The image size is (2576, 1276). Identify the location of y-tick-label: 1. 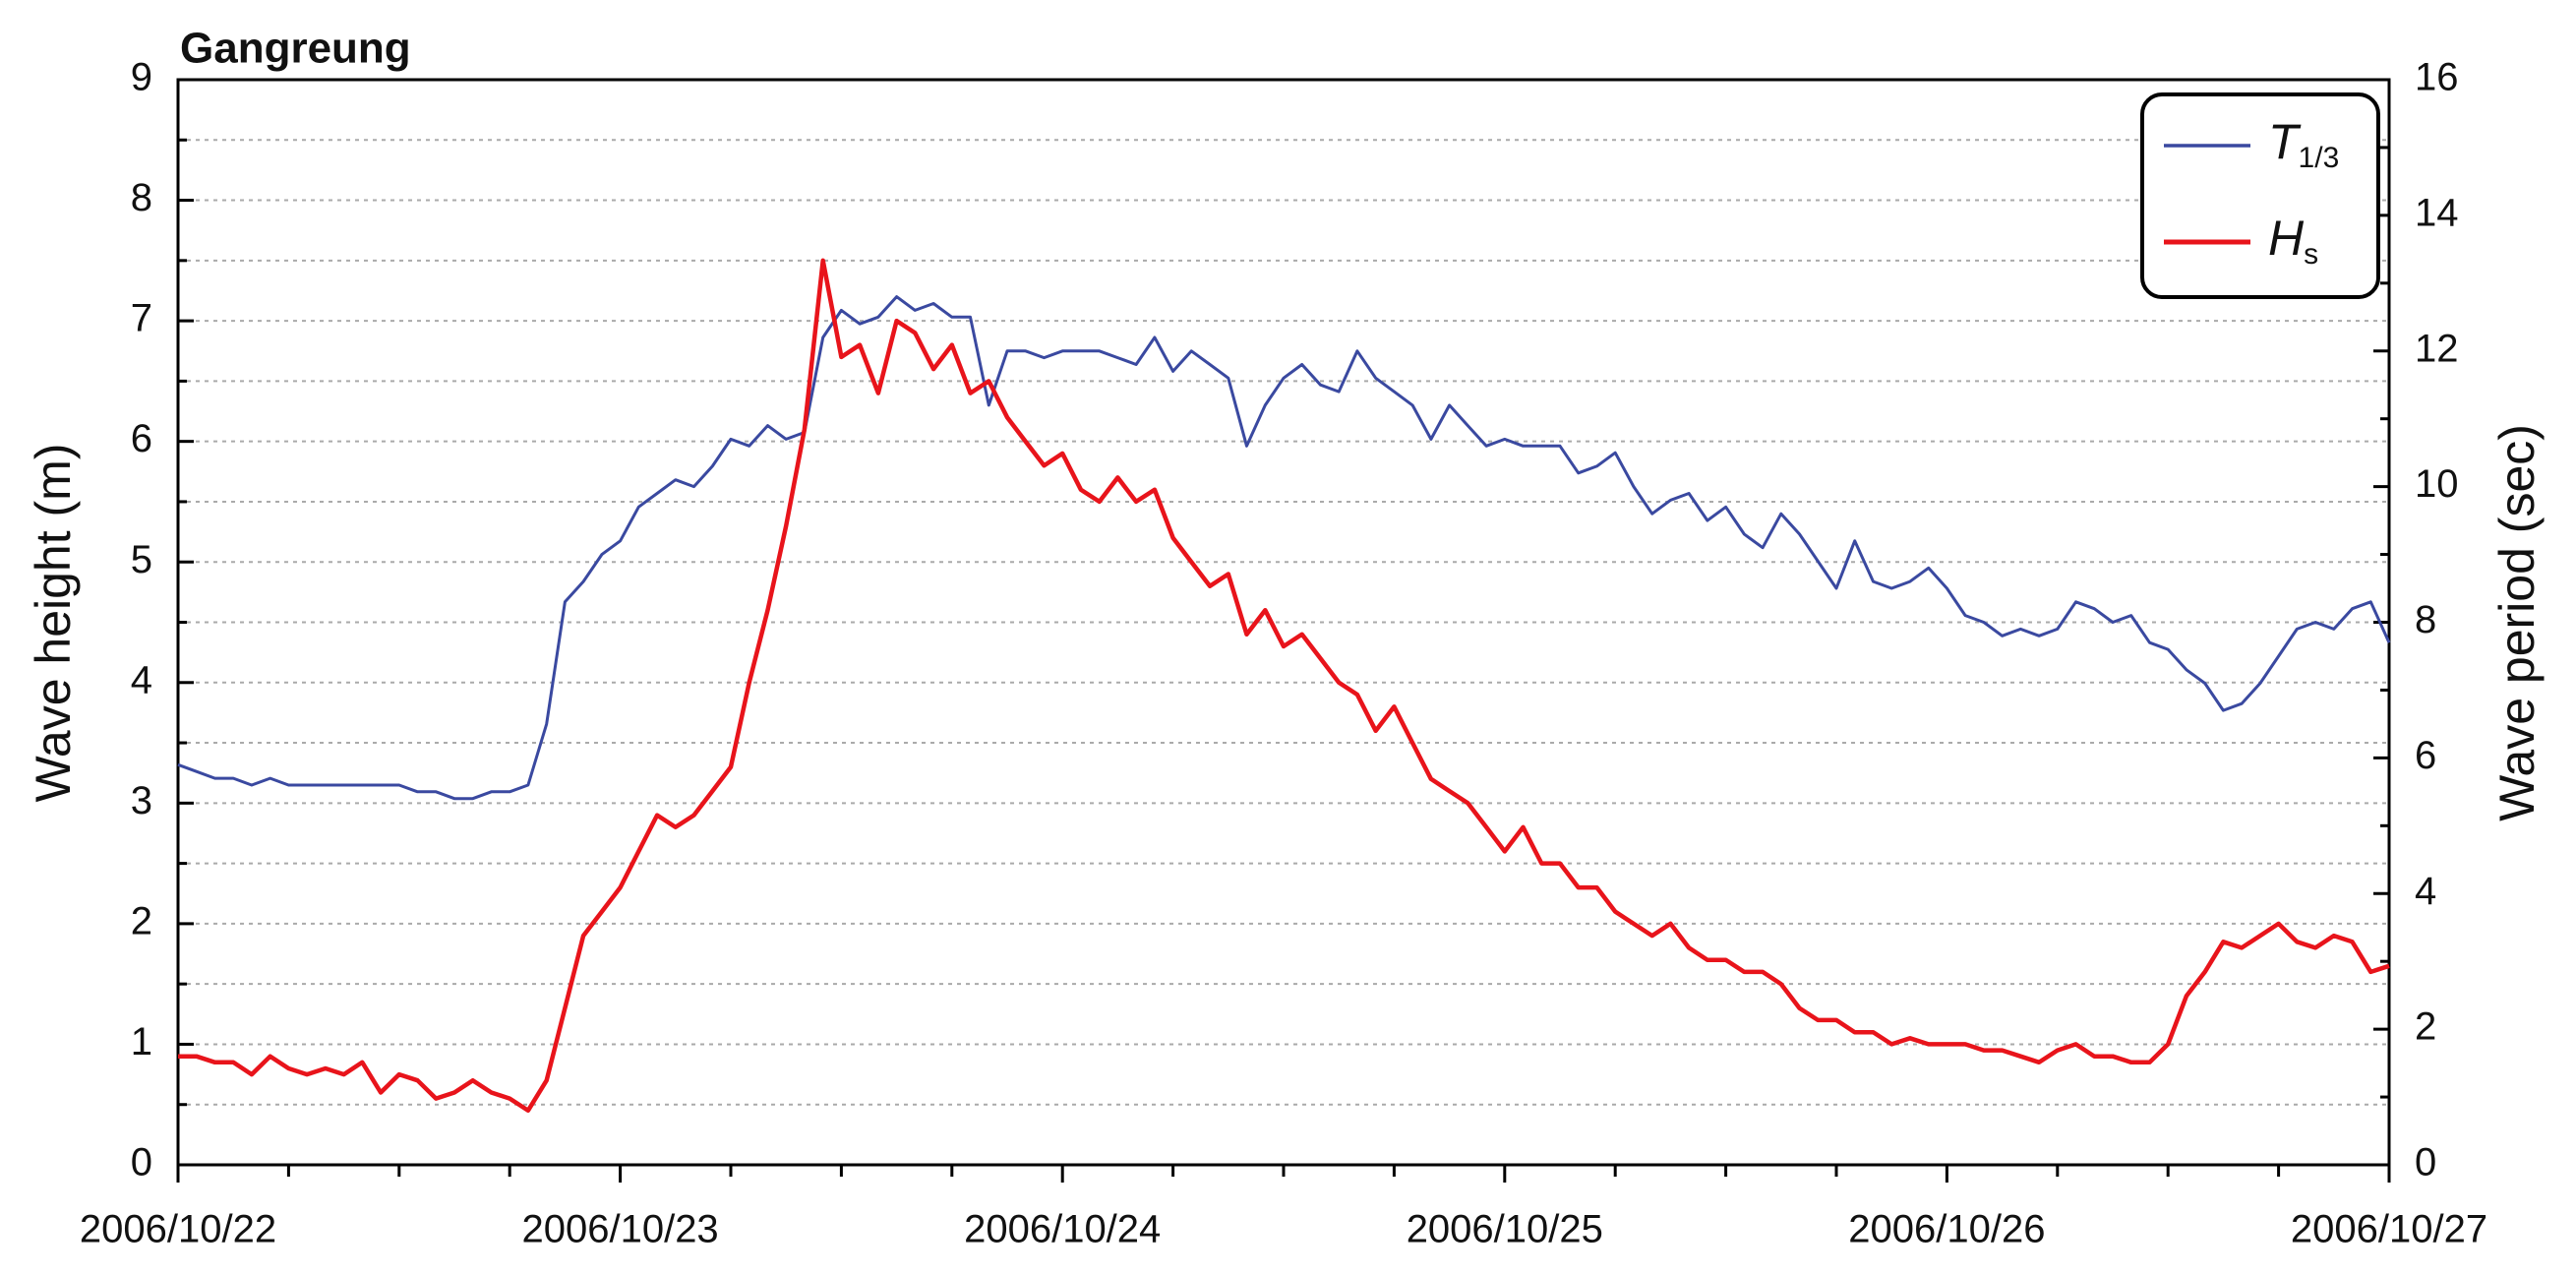
(141, 1041).